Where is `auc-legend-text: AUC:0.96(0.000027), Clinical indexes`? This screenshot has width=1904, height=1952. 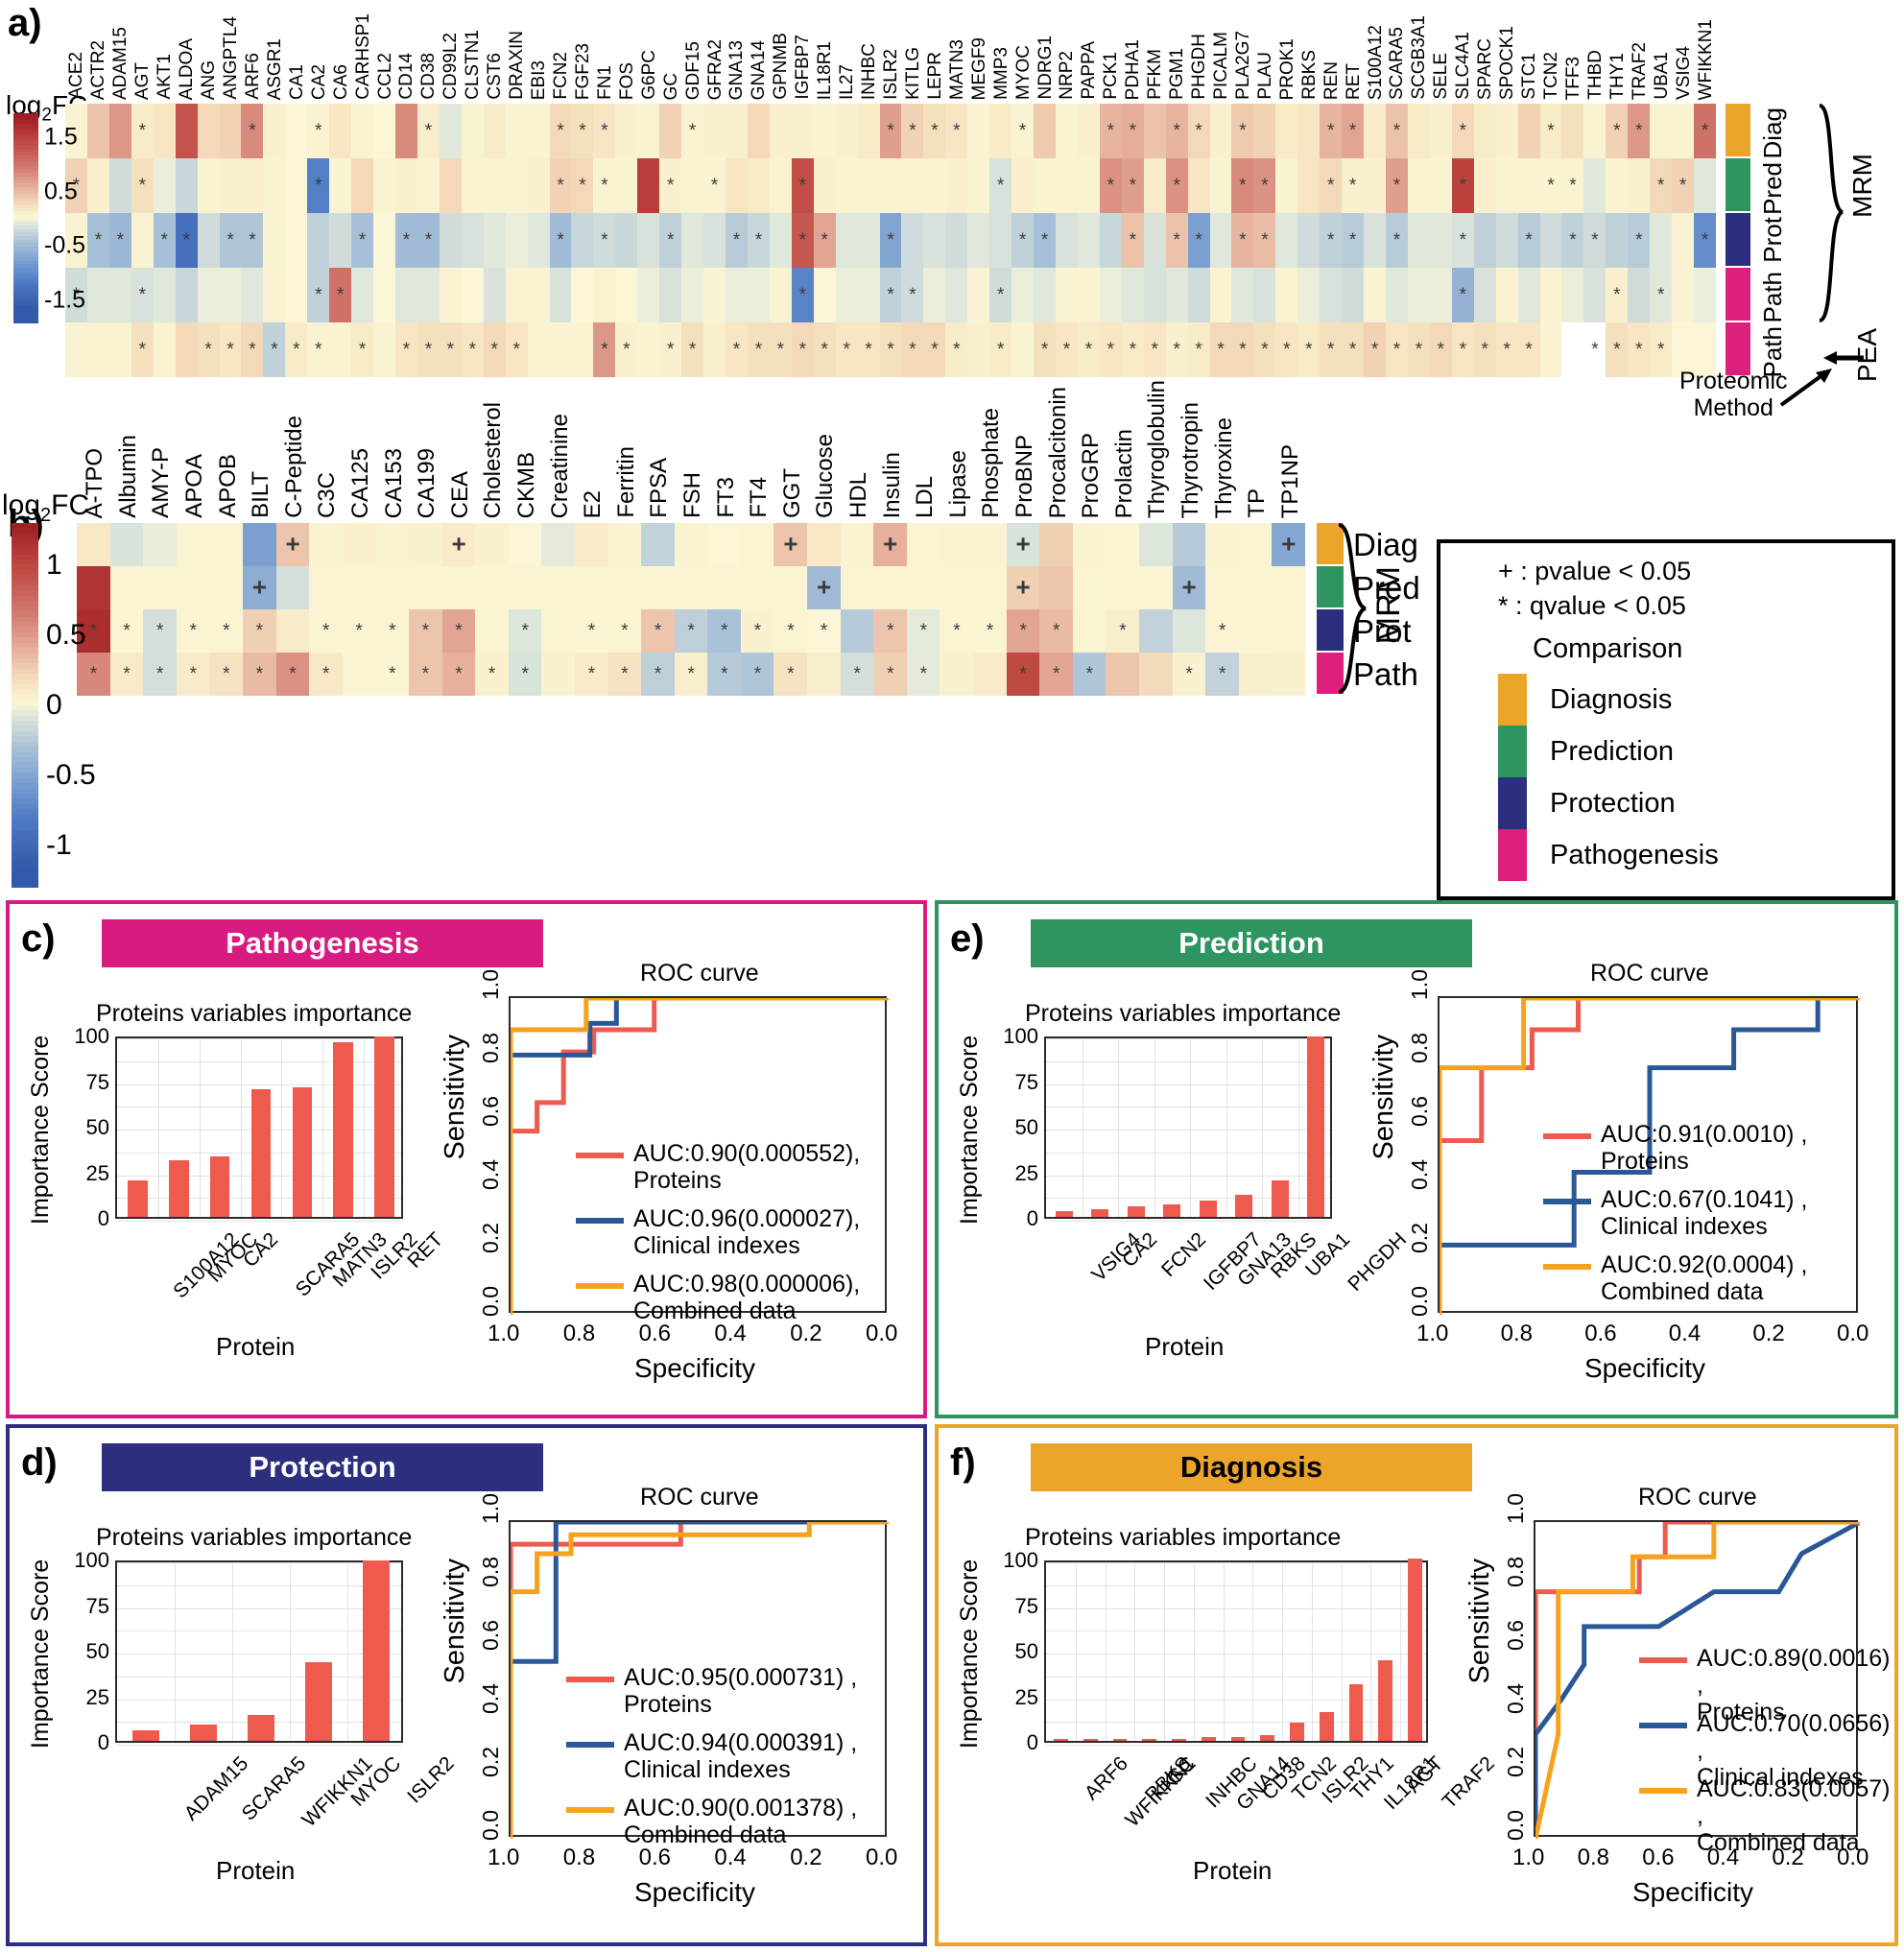
auc-legend-text: AUC:0.96(0.000027), Clinical indexes is located at coordinates (747, 1232).